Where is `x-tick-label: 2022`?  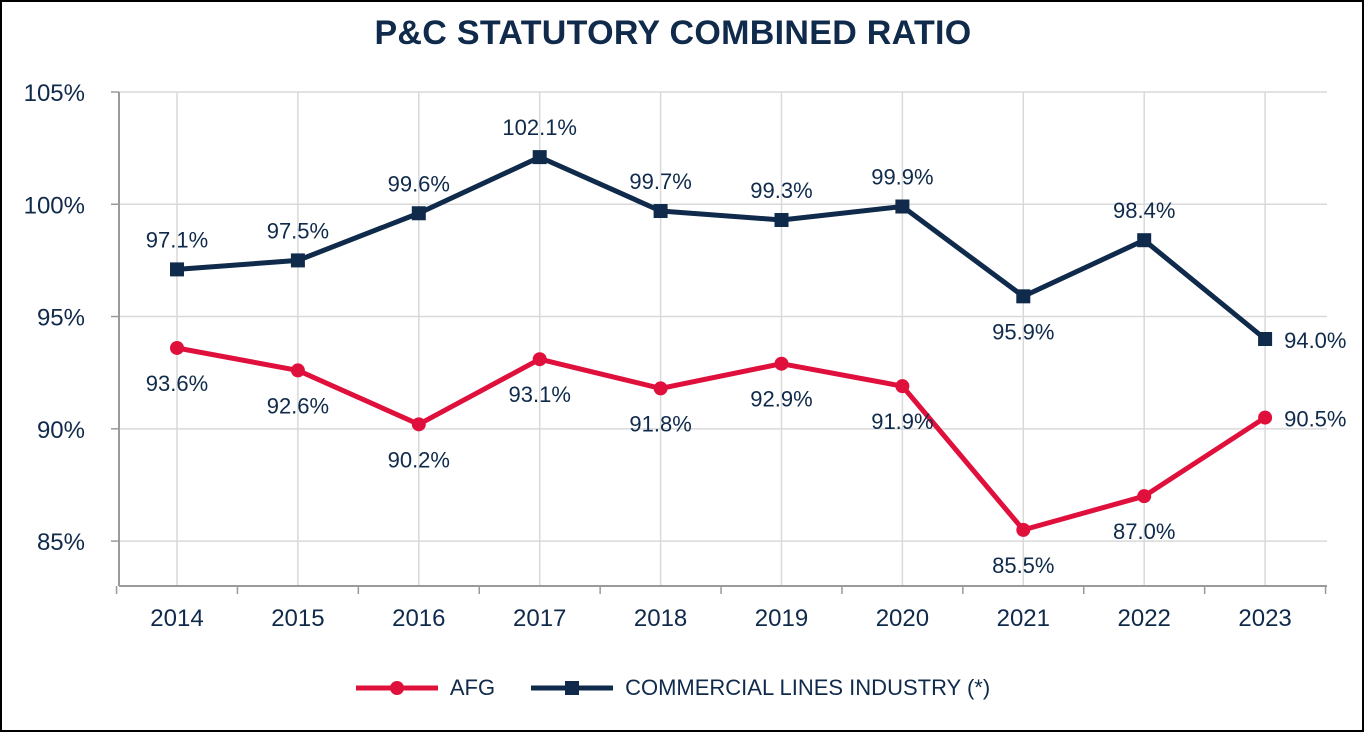
x-tick-label: 2022 is located at coordinates (1144, 618).